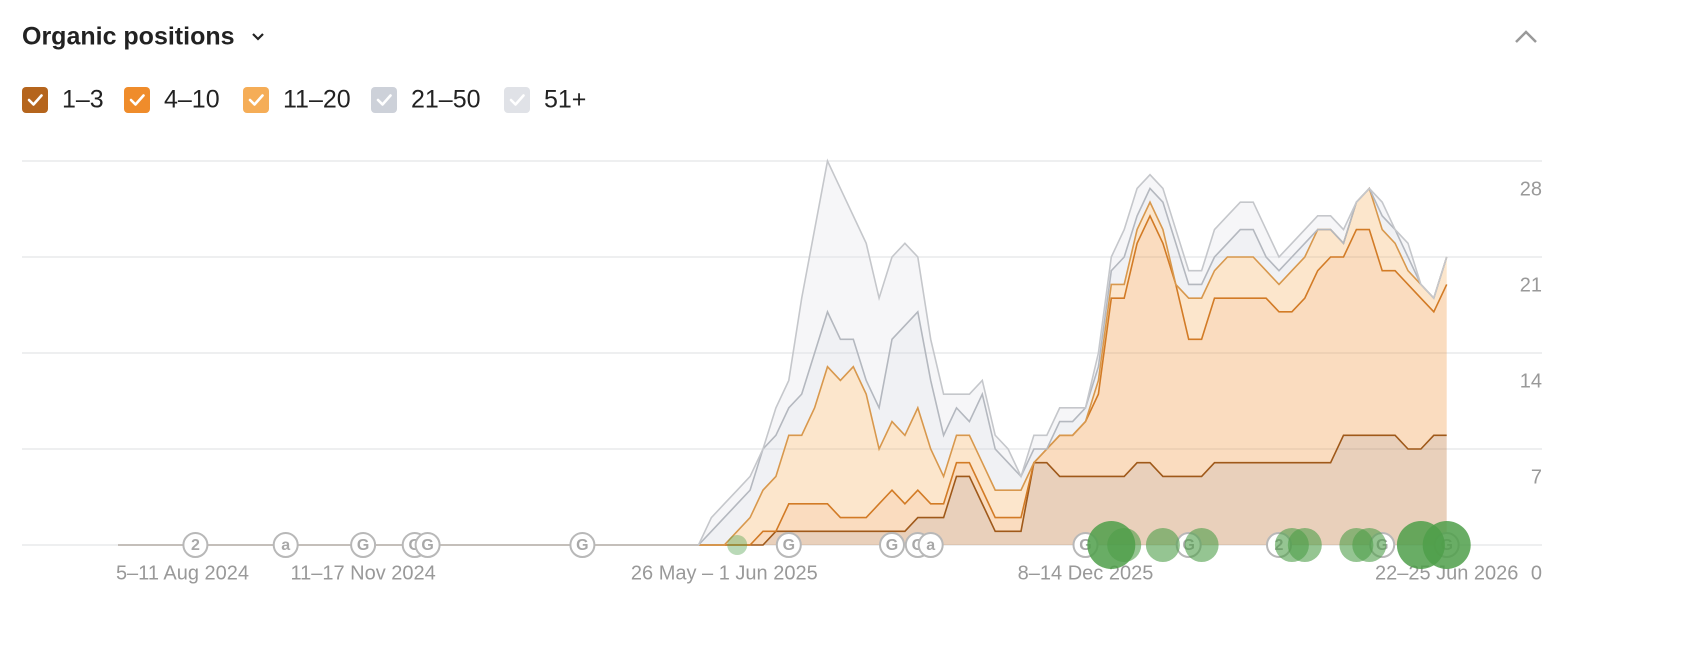 The width and height of the screenshot is (1694, 659). Describe the element at coordinates (1531, 381) in the screenshot. I see `y-tick-label: 14` at that location.